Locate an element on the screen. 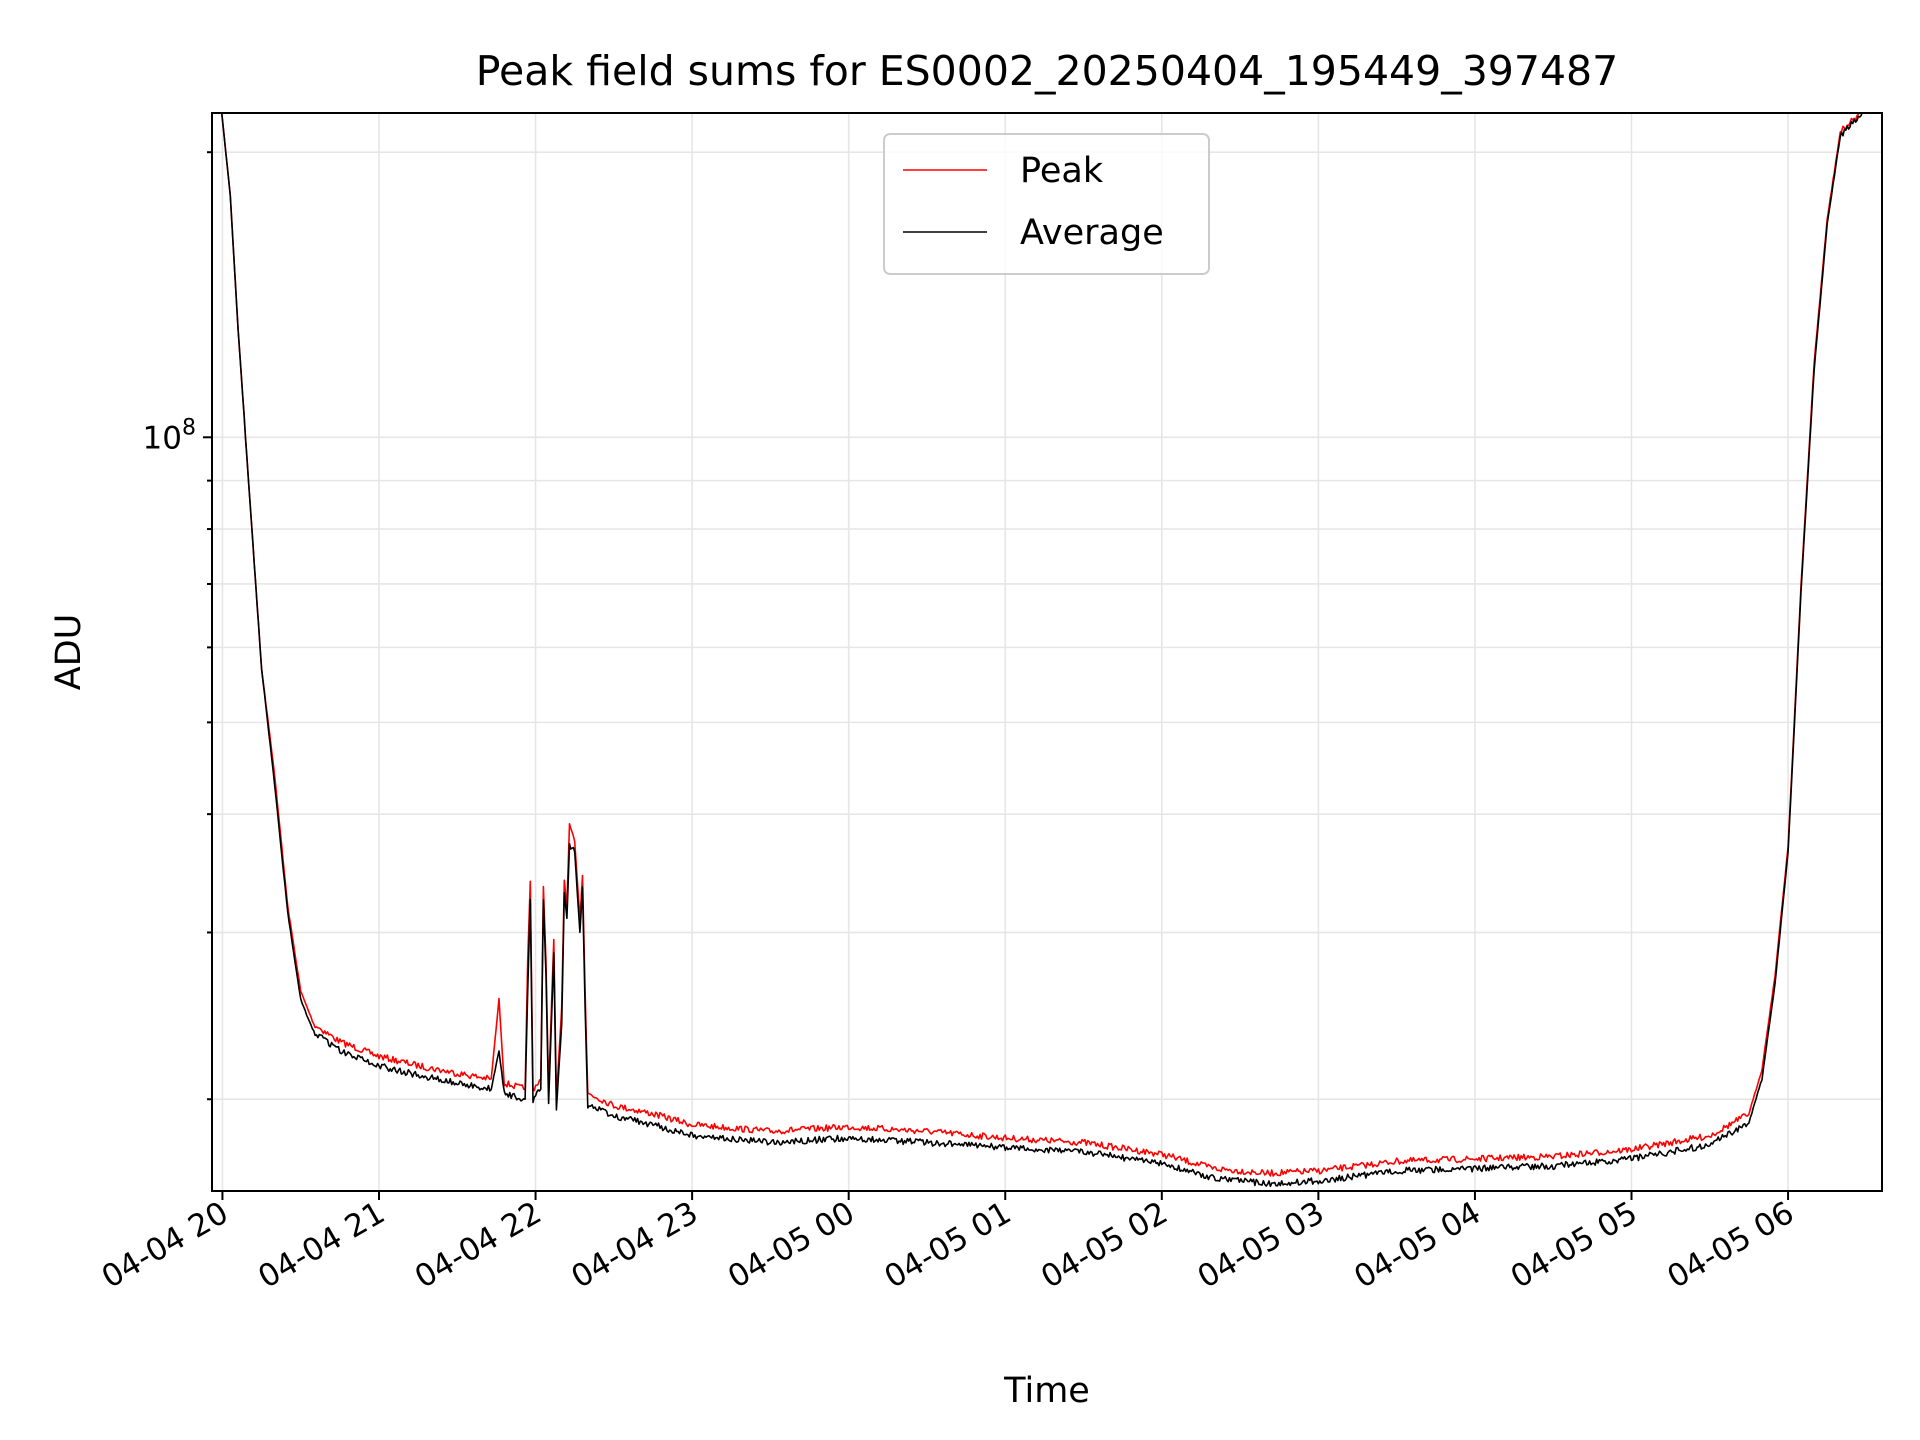 Image resolution: width=1920 pixels, height=1440 pixels. legend: Peak Average is located at coordinates (1046, 204).